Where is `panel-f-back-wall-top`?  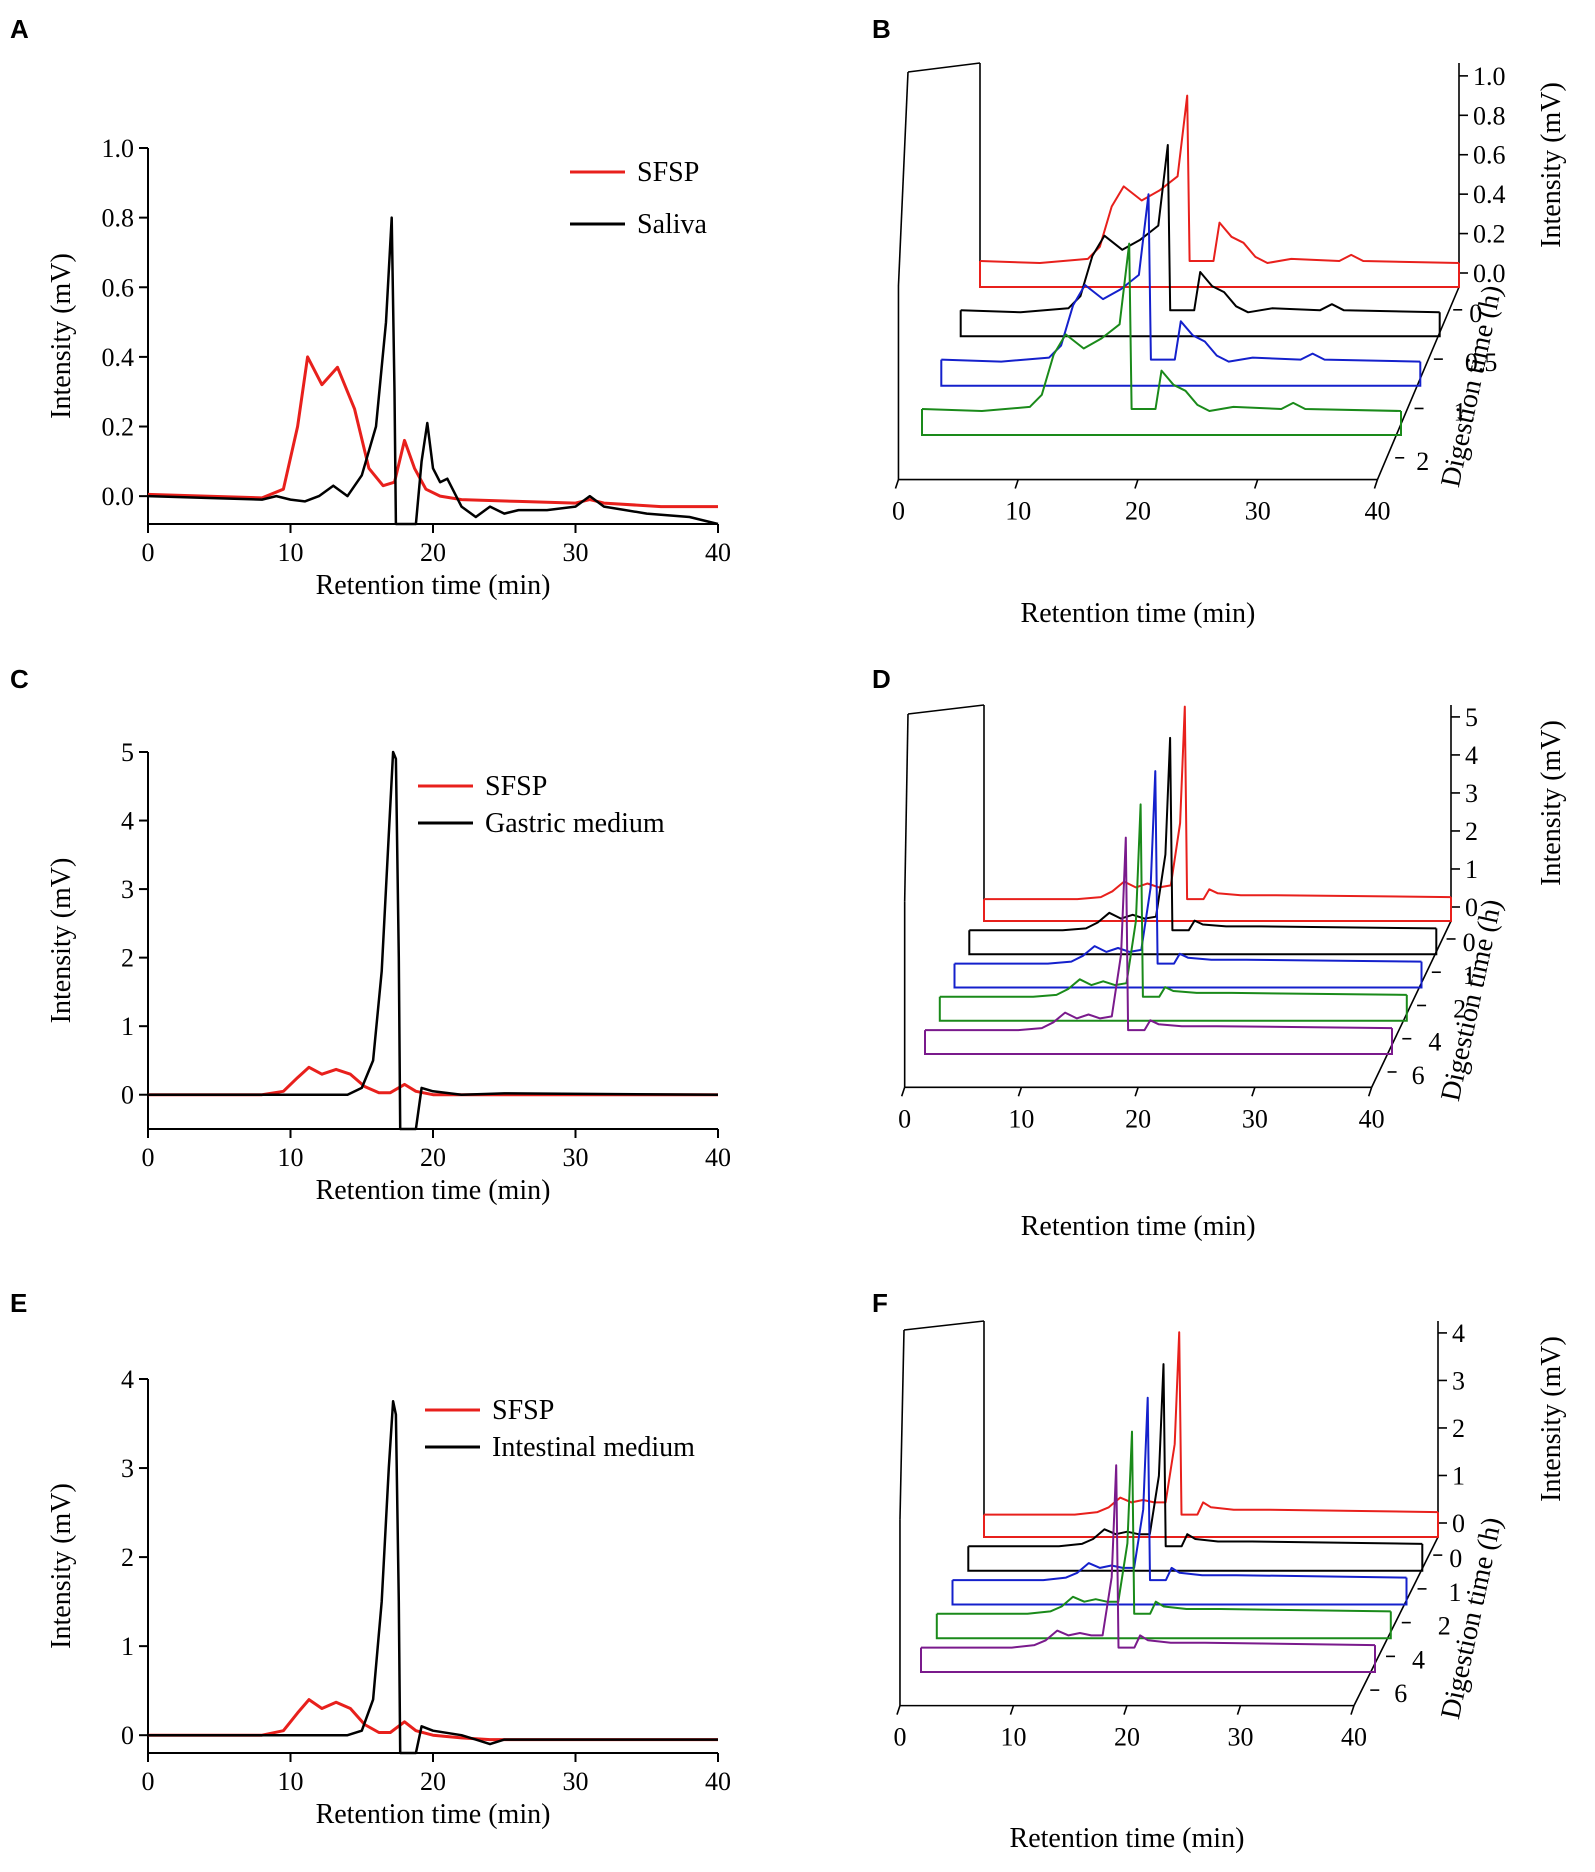
panel-f-back-wall-top is located at coordinates (944, 1325).